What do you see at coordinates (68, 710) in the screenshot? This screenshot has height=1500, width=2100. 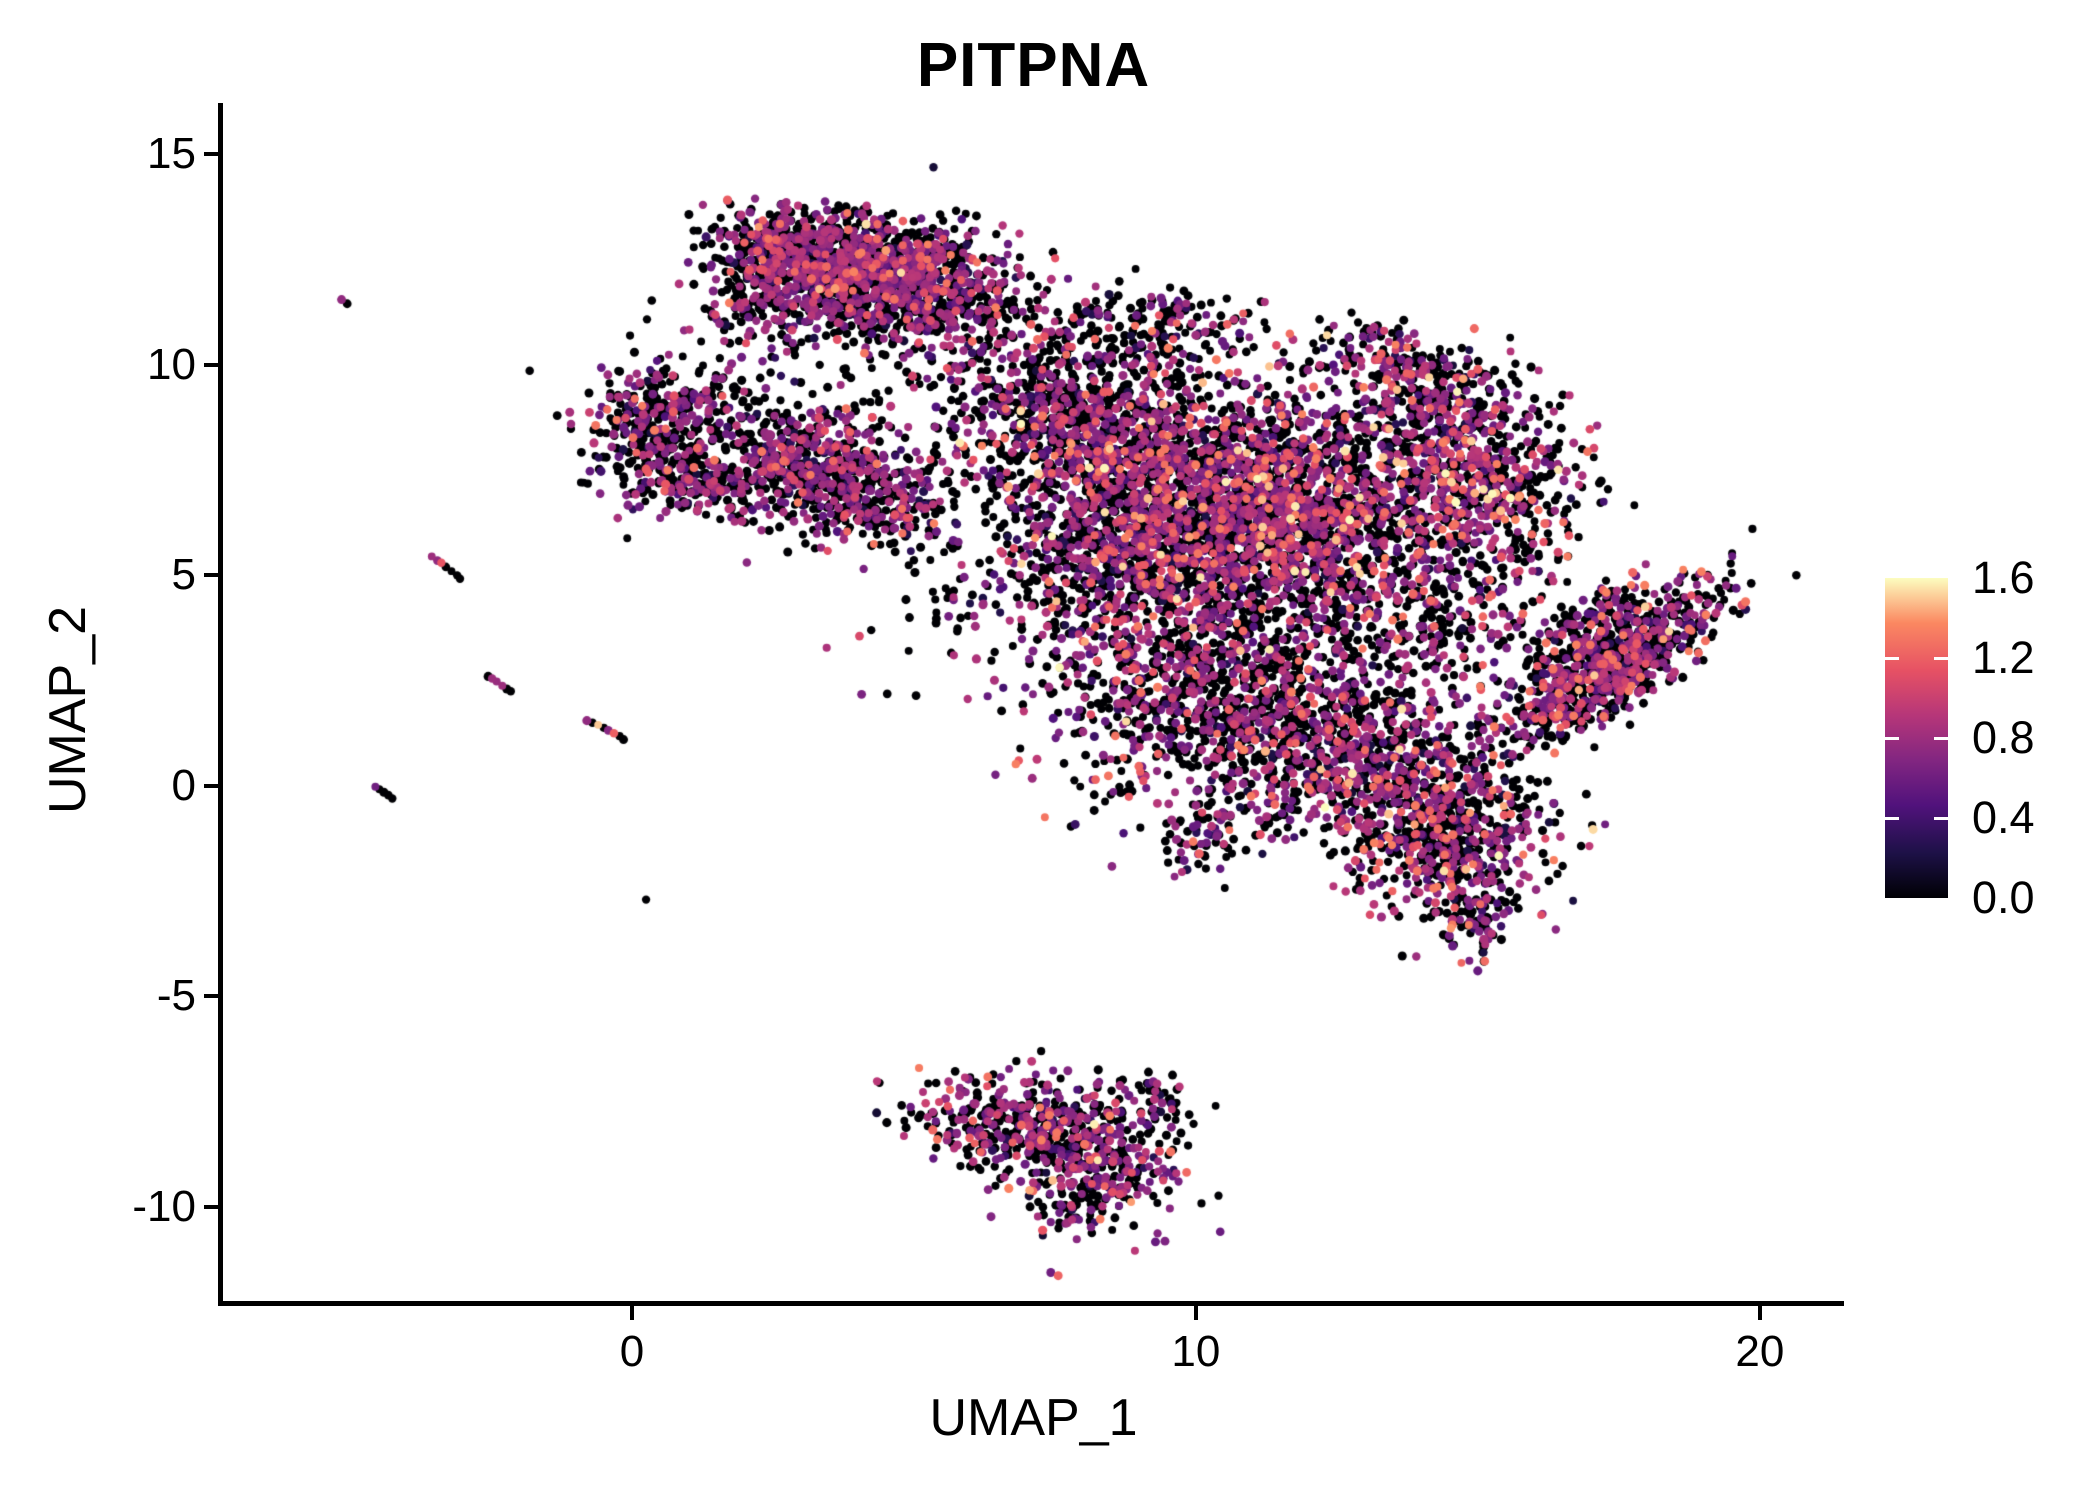 I see `y-axis-title: UMAP_2` at bounding box center [68, 710].